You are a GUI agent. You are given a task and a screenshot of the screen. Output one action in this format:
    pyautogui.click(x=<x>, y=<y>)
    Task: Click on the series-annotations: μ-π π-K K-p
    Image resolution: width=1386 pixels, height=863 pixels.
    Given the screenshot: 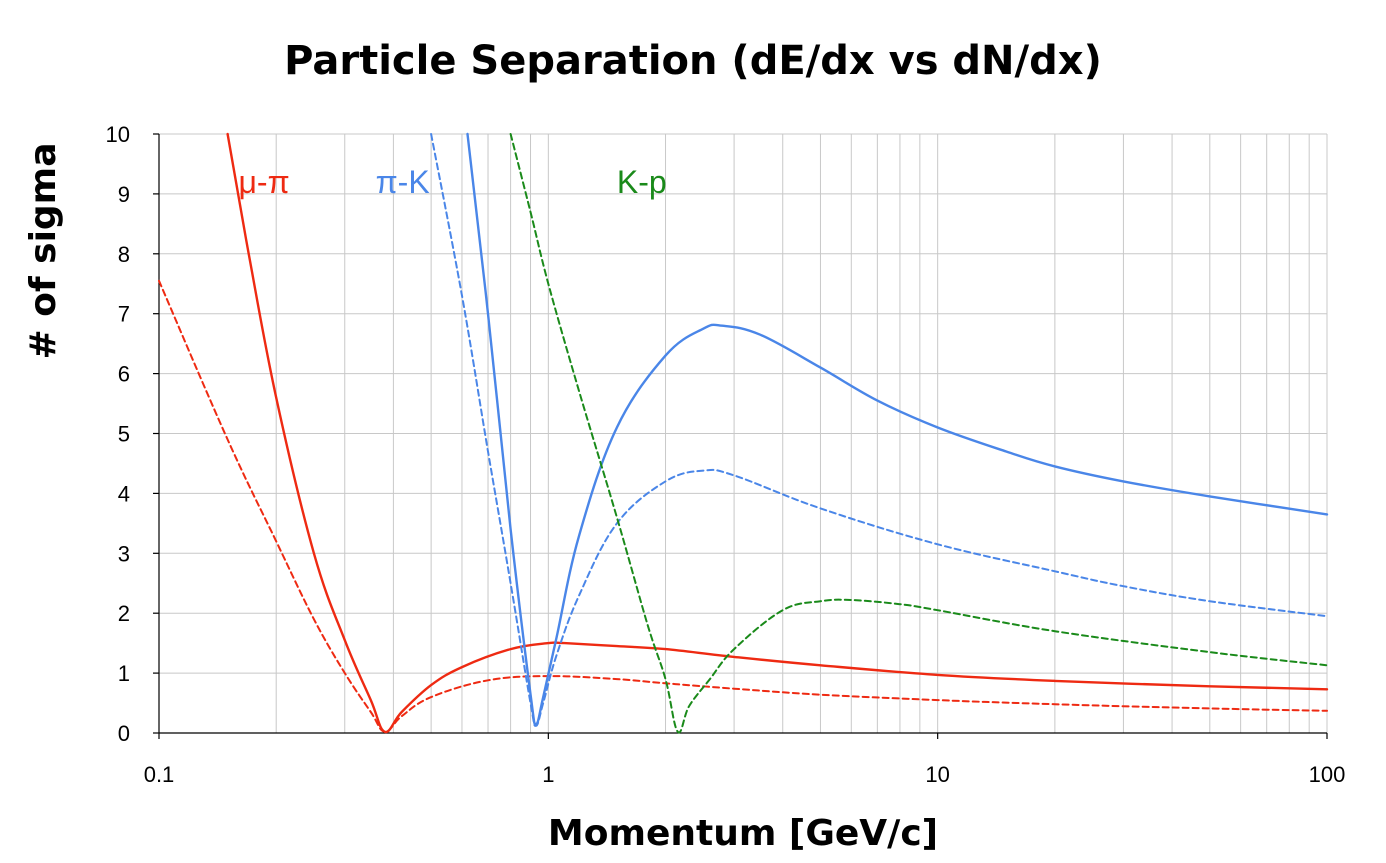 What is the action you would take?
    pyautogui.click(x=452, y=182)
    